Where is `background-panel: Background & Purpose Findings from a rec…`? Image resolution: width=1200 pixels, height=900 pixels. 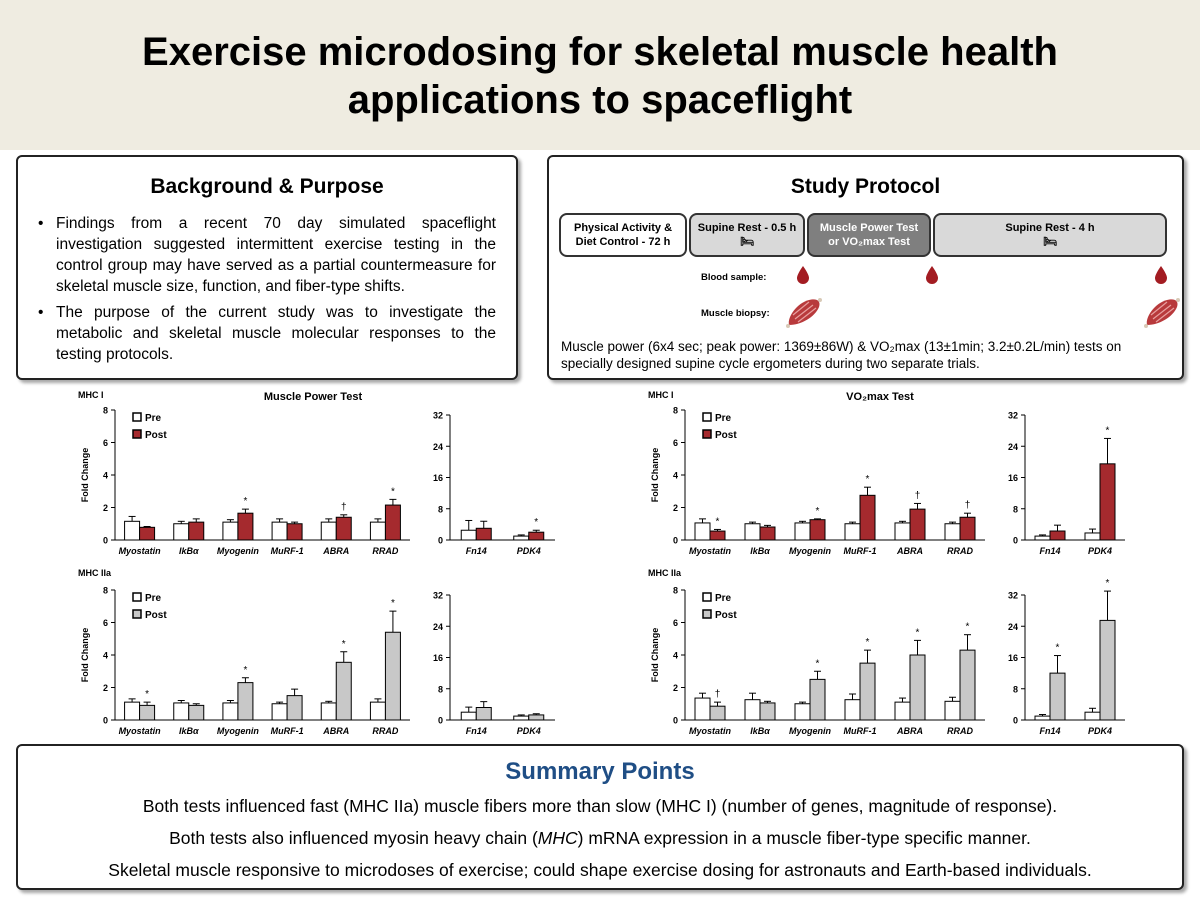
background-panel: Background & Purpose Findings from a rec… is located at coordinates (267, 267).